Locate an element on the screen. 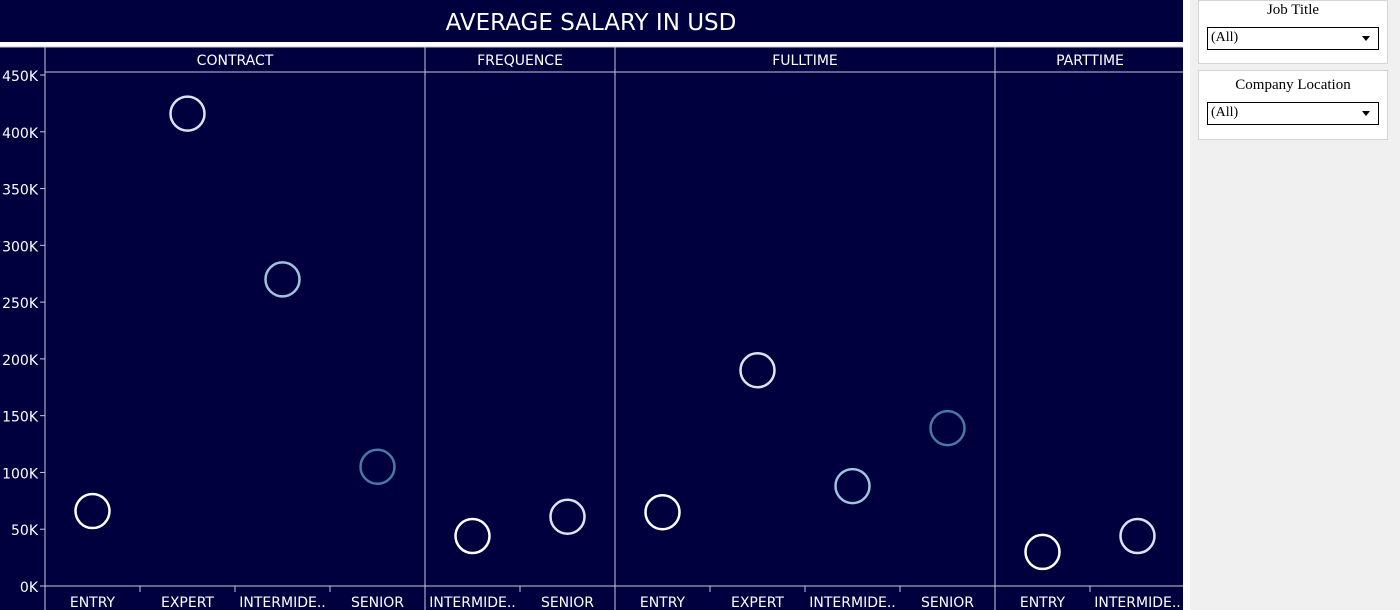 The height and width of the screenshot is (610, 1400). company-location-selected-value: (All) is located at coordinates (1225, 112).